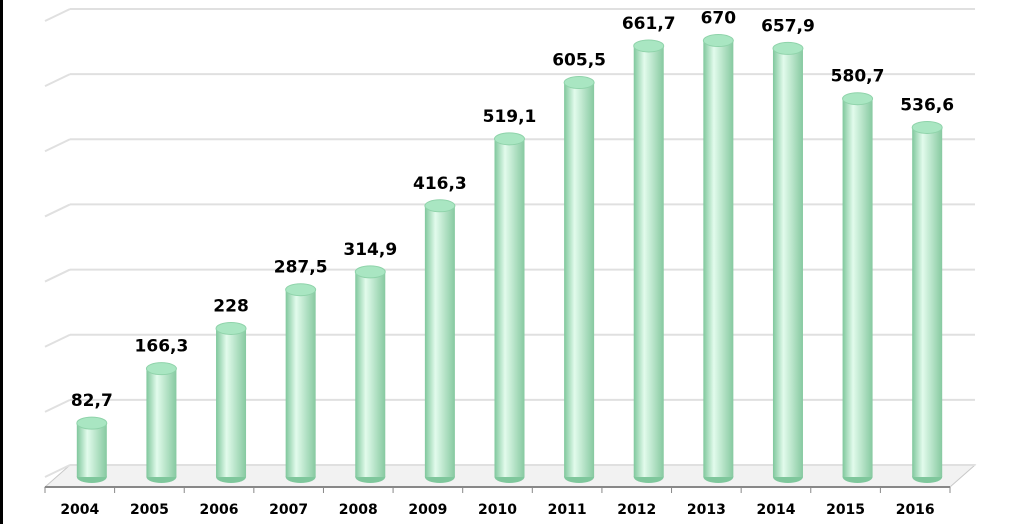 The width and height of the screenshot is (1024, 524). I want to click on x-tick-label: 2004, so click(79, 510).